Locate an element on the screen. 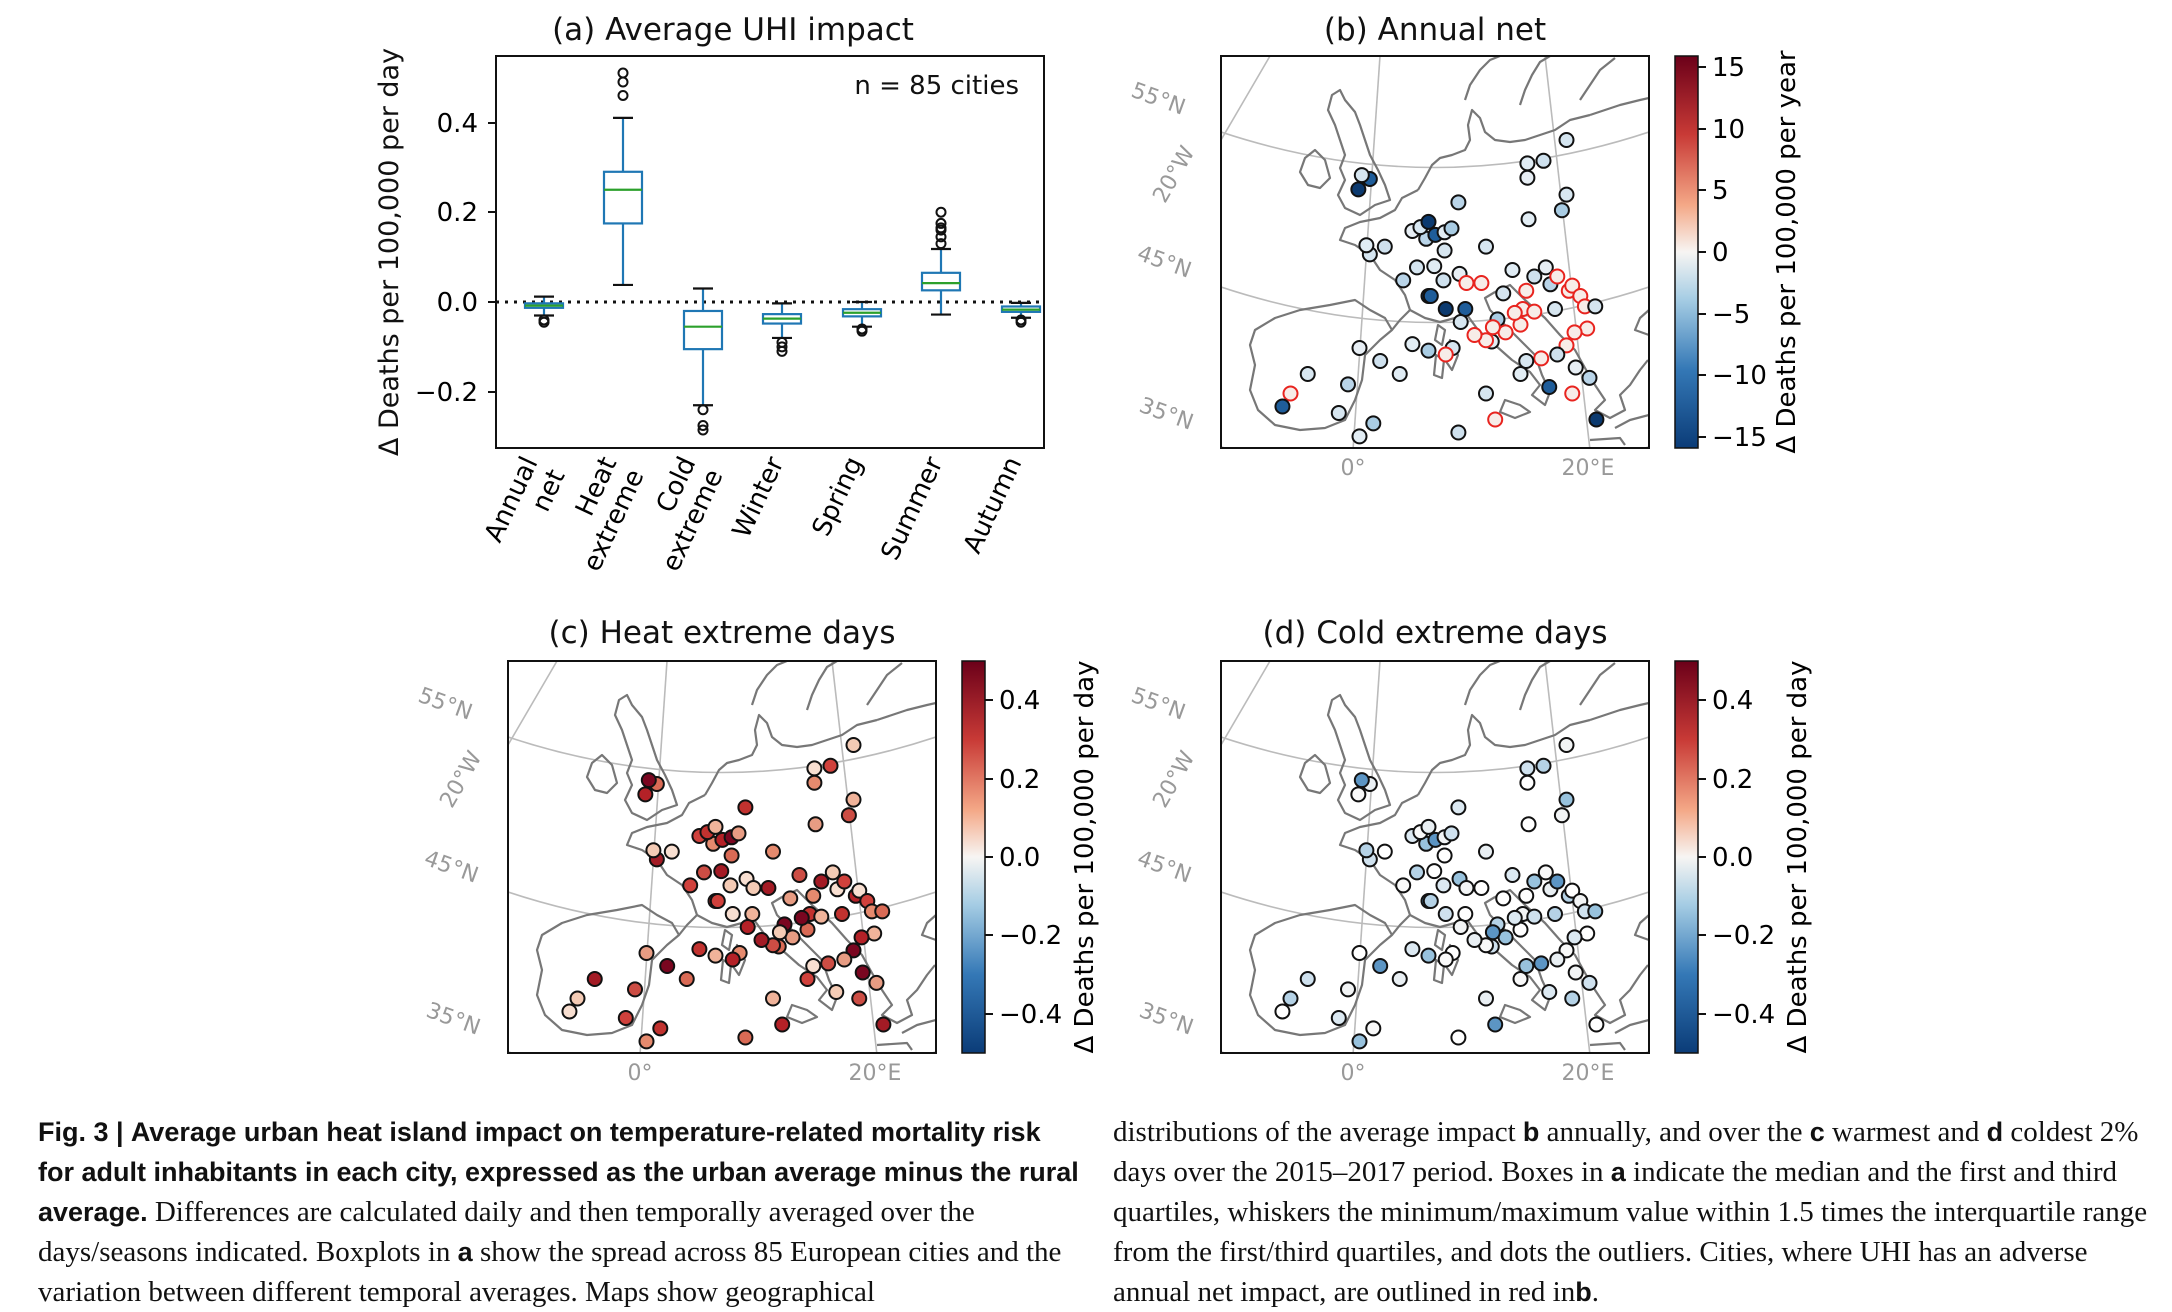  xtick-label-line: Summer is located at coordinates (913, 508).